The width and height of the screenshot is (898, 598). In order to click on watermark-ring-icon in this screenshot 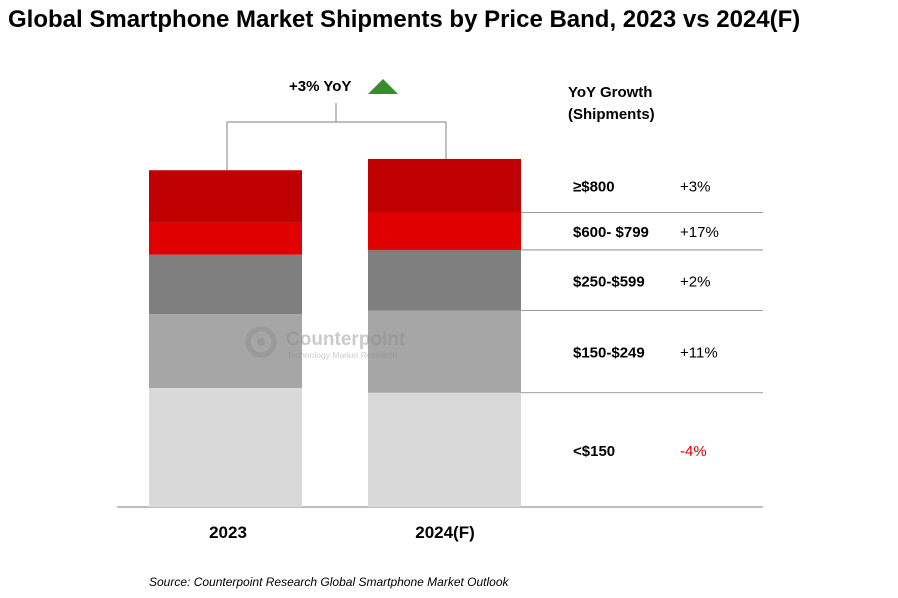, I will do `click(261, 342)`.